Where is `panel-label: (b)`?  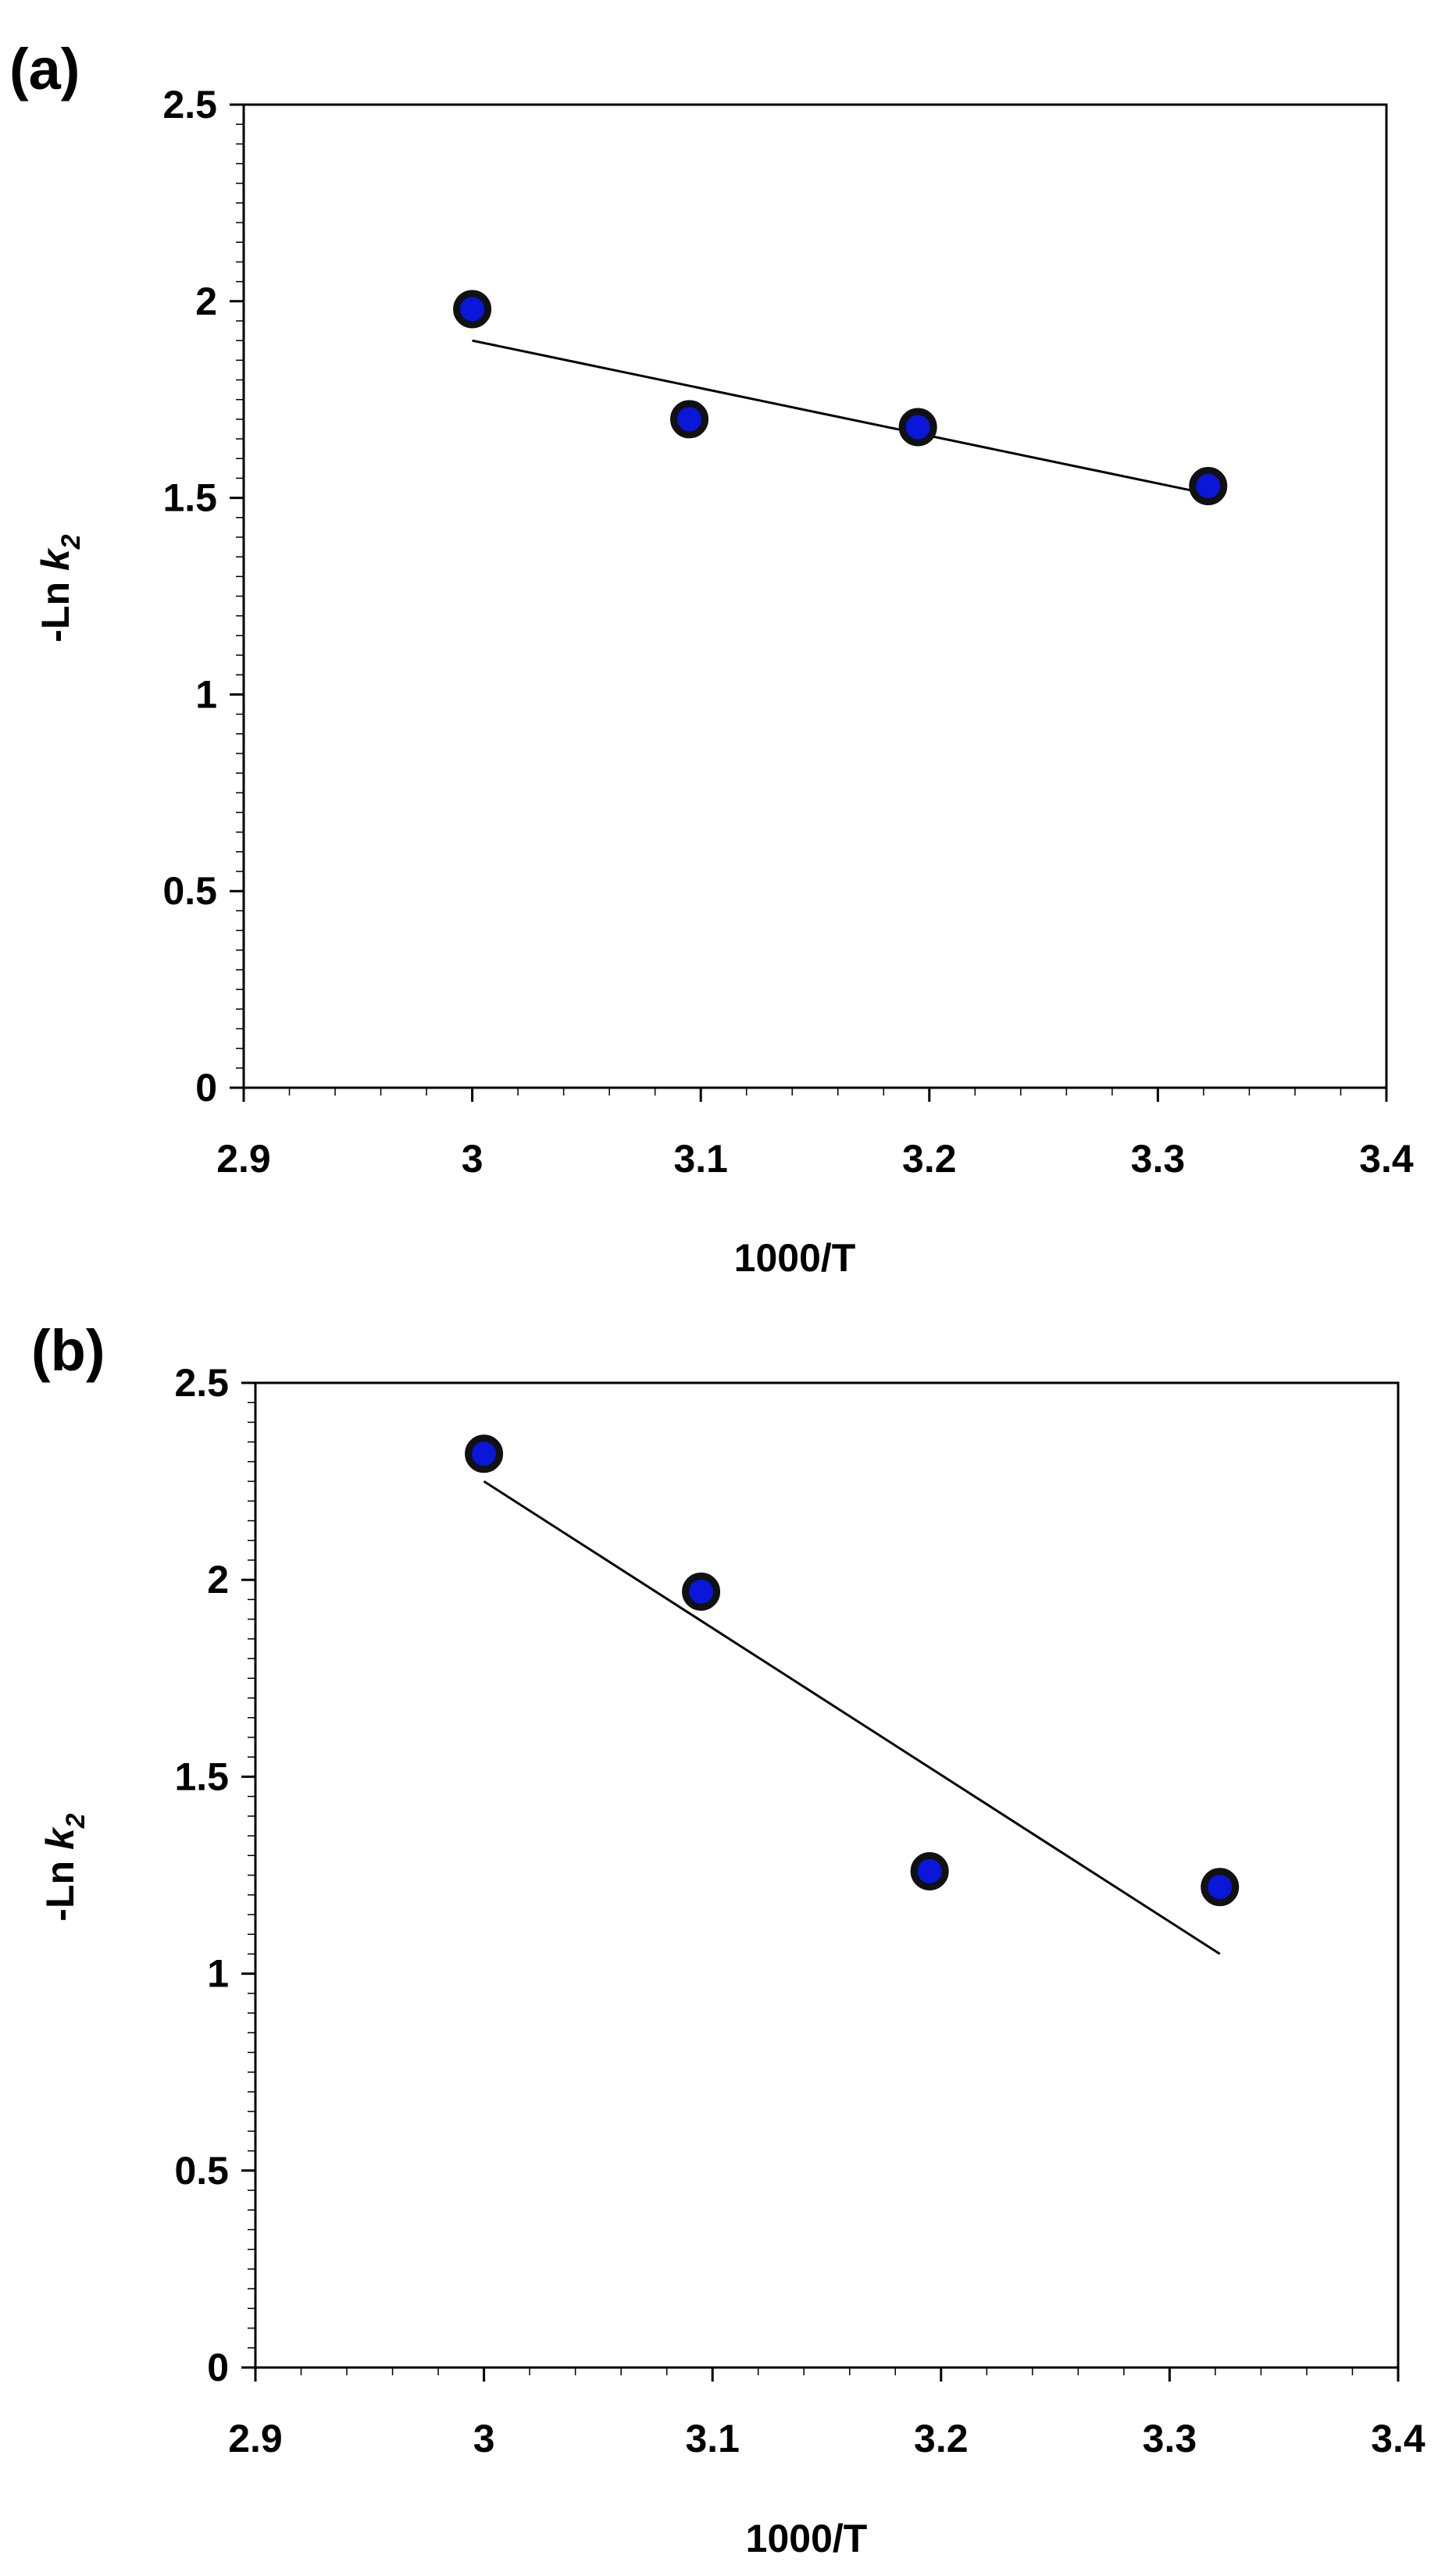 panel-label: (b) is located at coordinates (68, 1350).